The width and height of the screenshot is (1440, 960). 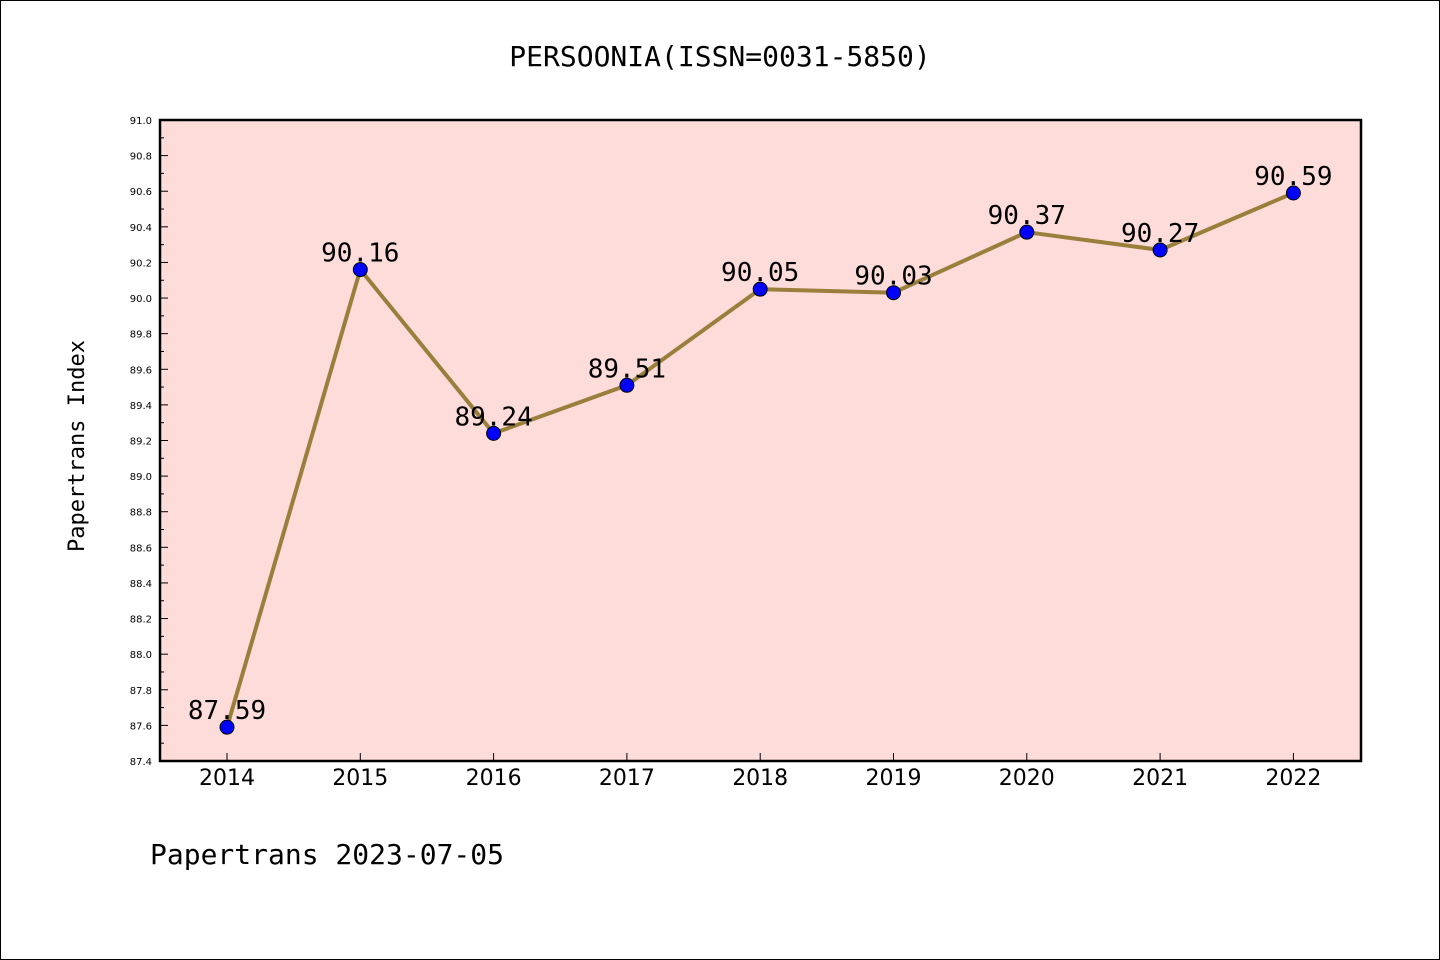 I want to click on x-axis: 2014 2015 2016 2017 2018 2019 2020 2021 2022, so click(x=760, y=772).